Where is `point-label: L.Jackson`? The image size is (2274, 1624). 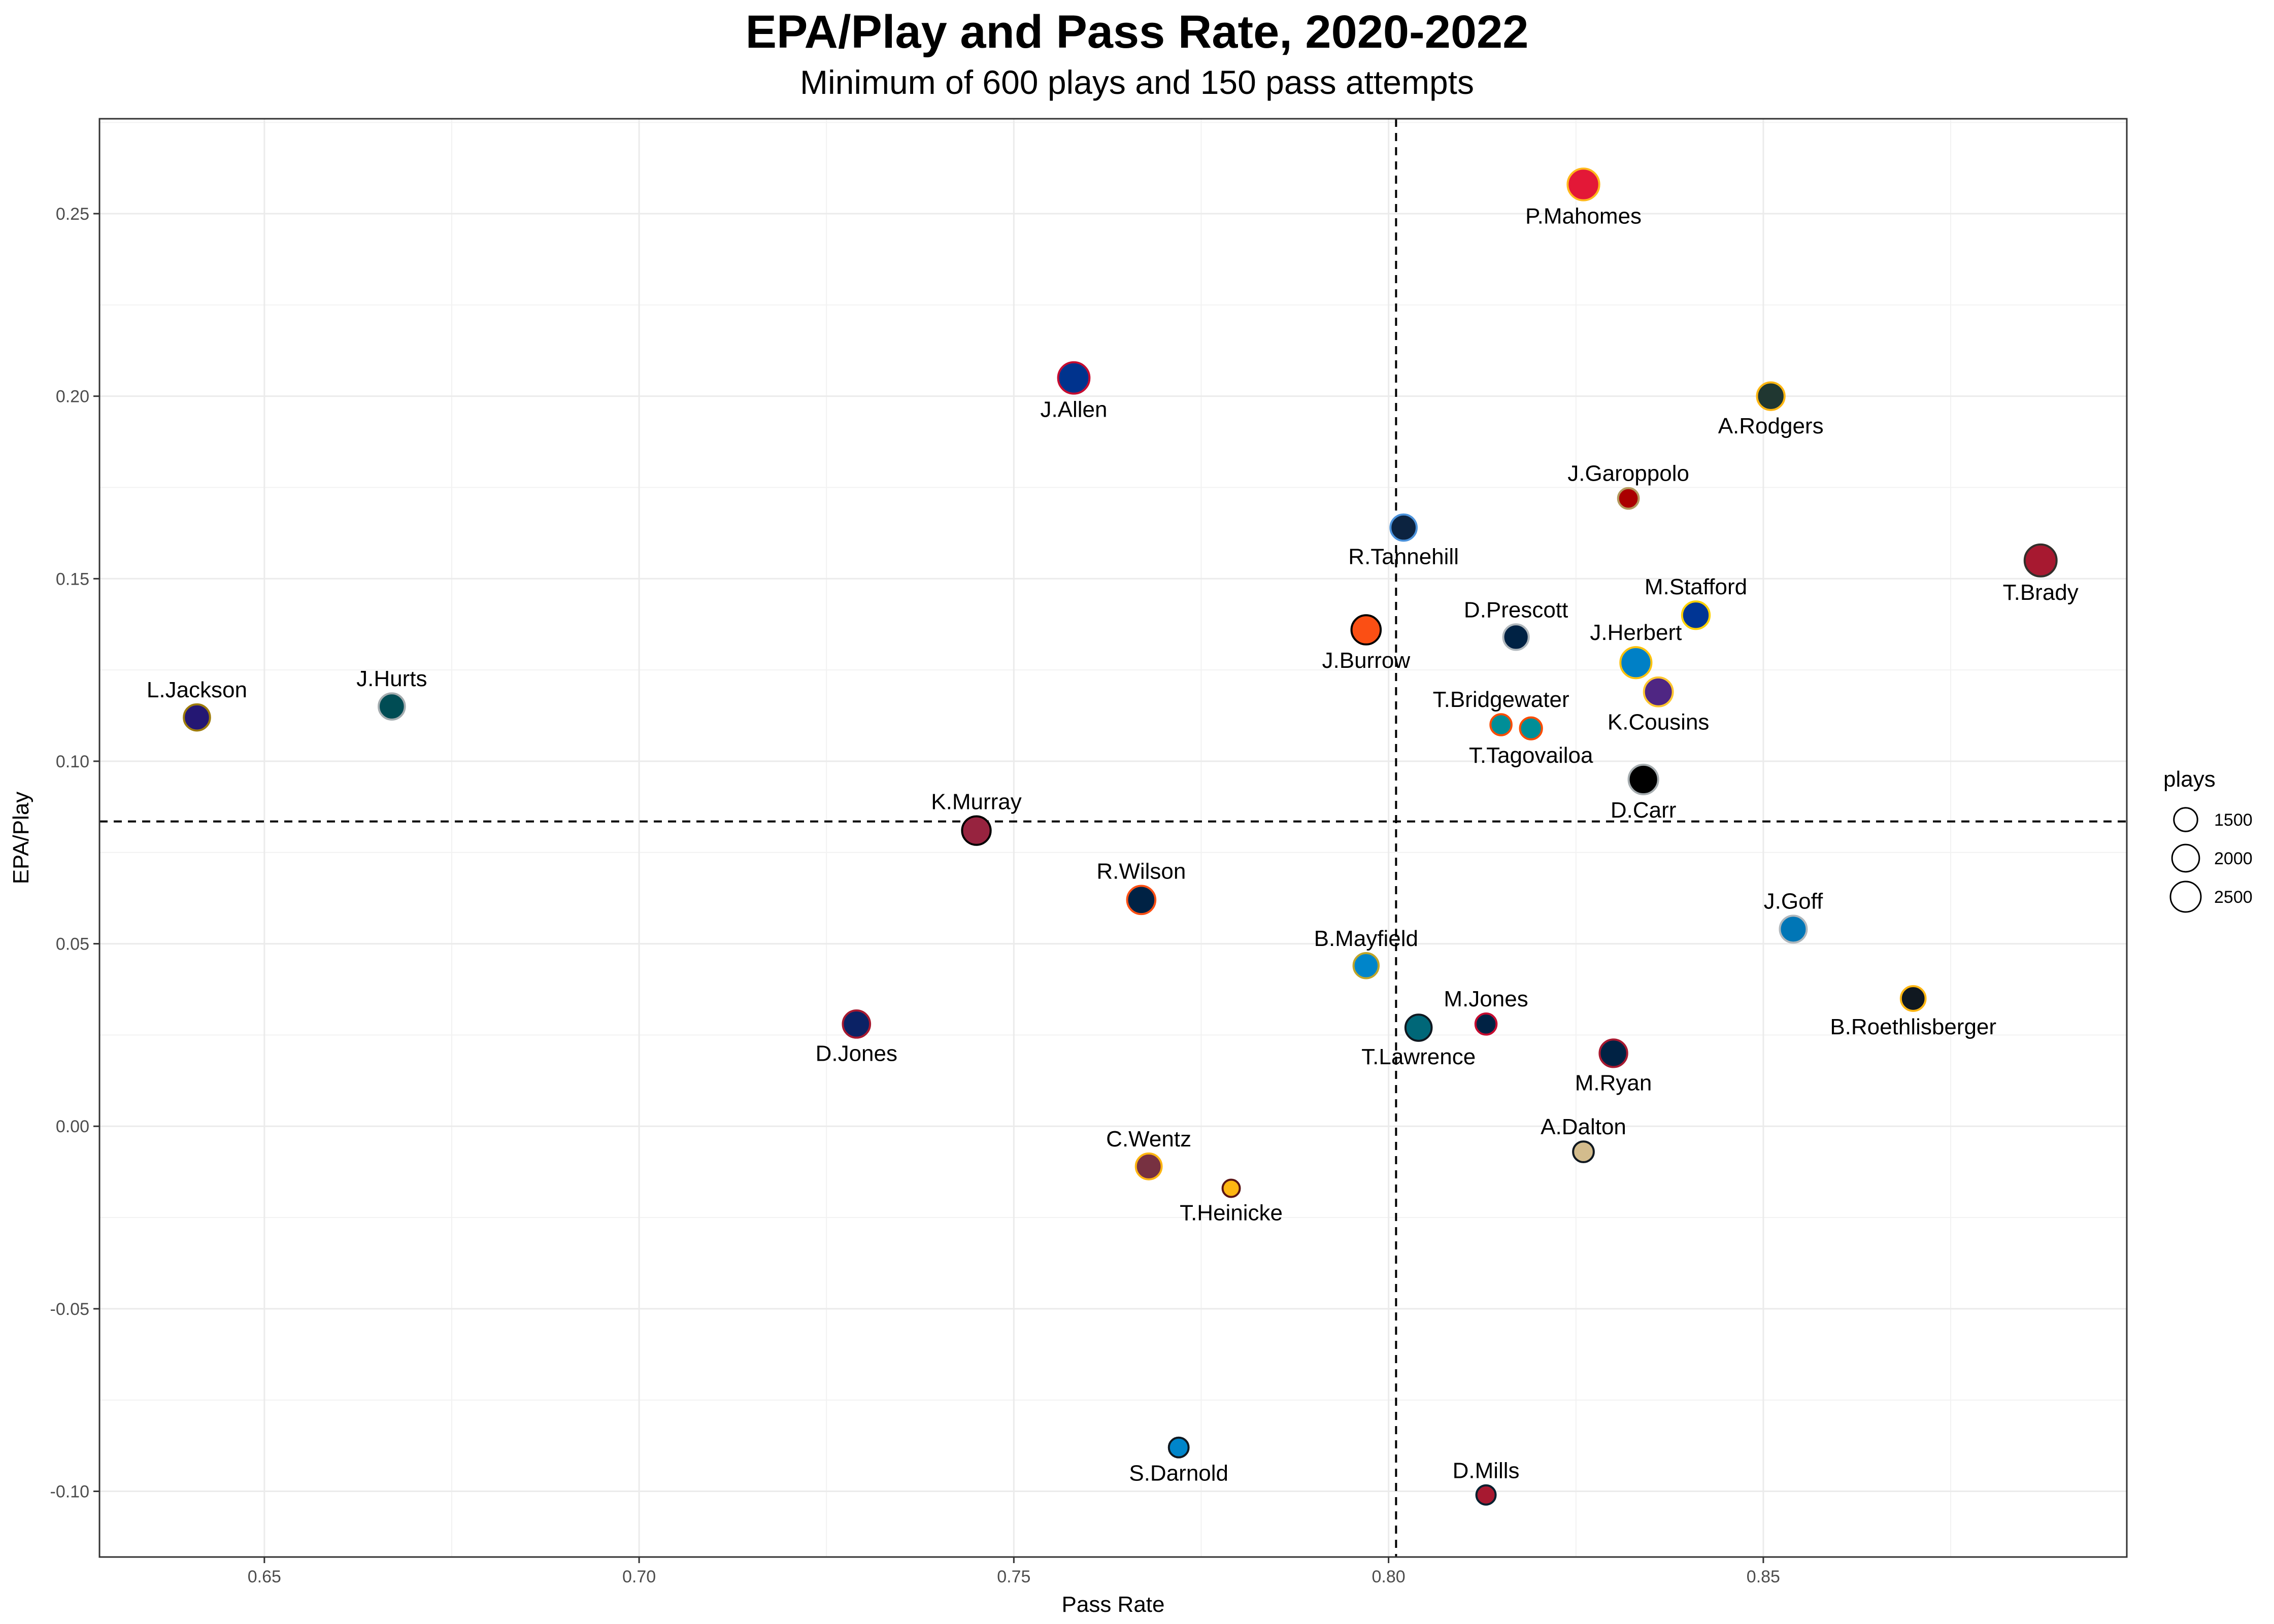 point-label: L.Jackson is located at coordinates (197, 690).